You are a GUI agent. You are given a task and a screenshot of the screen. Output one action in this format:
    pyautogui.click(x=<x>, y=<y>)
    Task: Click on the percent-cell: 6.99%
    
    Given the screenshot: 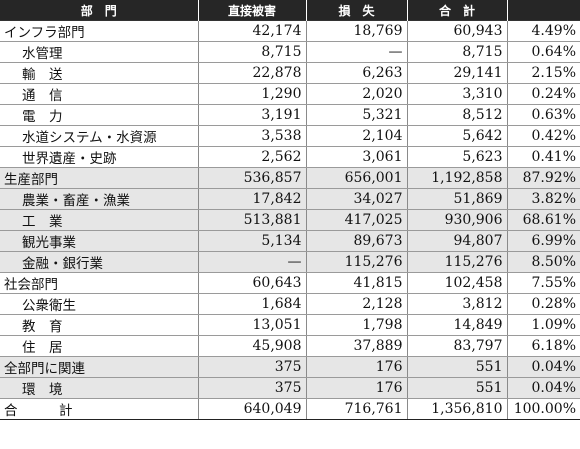 What is the action you would take?
    pyautogui.click(x=543, y=241)
    